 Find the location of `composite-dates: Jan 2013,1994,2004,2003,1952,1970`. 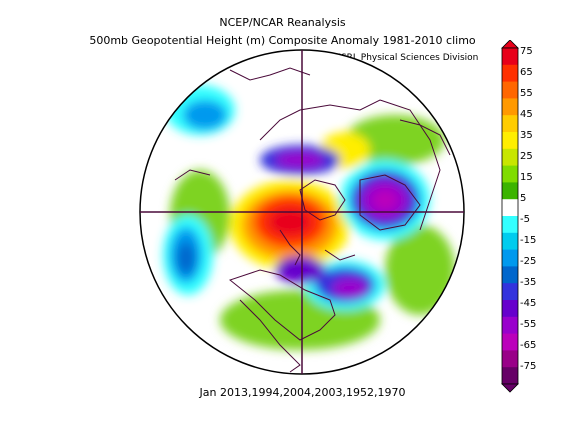

composite-dates: Jan 2013,1994,2004,2003,1952,1970 is located at coordinates (302, 392).